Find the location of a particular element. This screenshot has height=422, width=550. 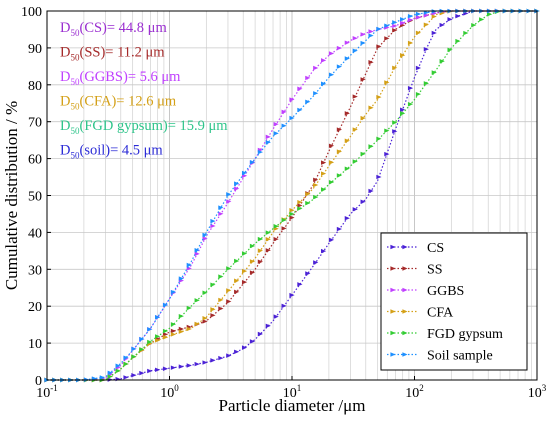

d50-annotation: D50(soil)= 4.5 μm is located at coordinates (111, 152).